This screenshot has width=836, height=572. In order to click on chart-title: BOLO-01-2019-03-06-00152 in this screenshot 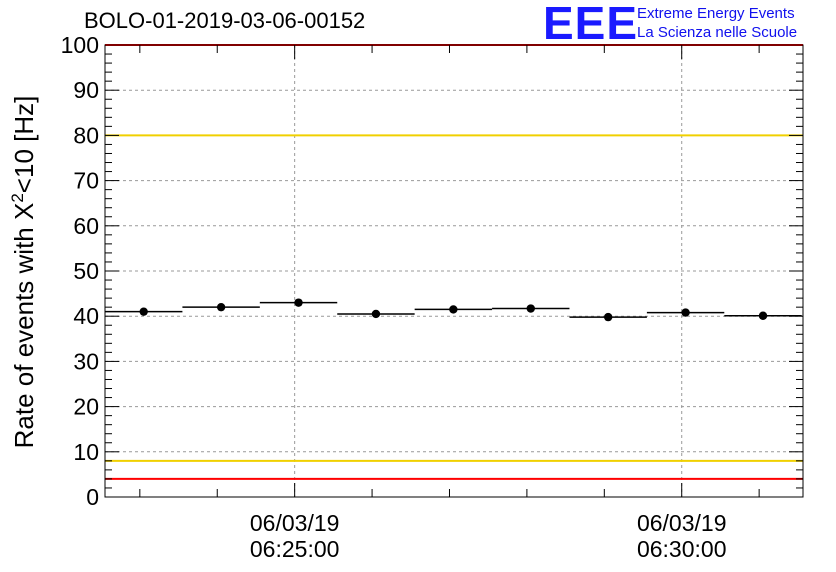, I will do `click(225, 20)`.